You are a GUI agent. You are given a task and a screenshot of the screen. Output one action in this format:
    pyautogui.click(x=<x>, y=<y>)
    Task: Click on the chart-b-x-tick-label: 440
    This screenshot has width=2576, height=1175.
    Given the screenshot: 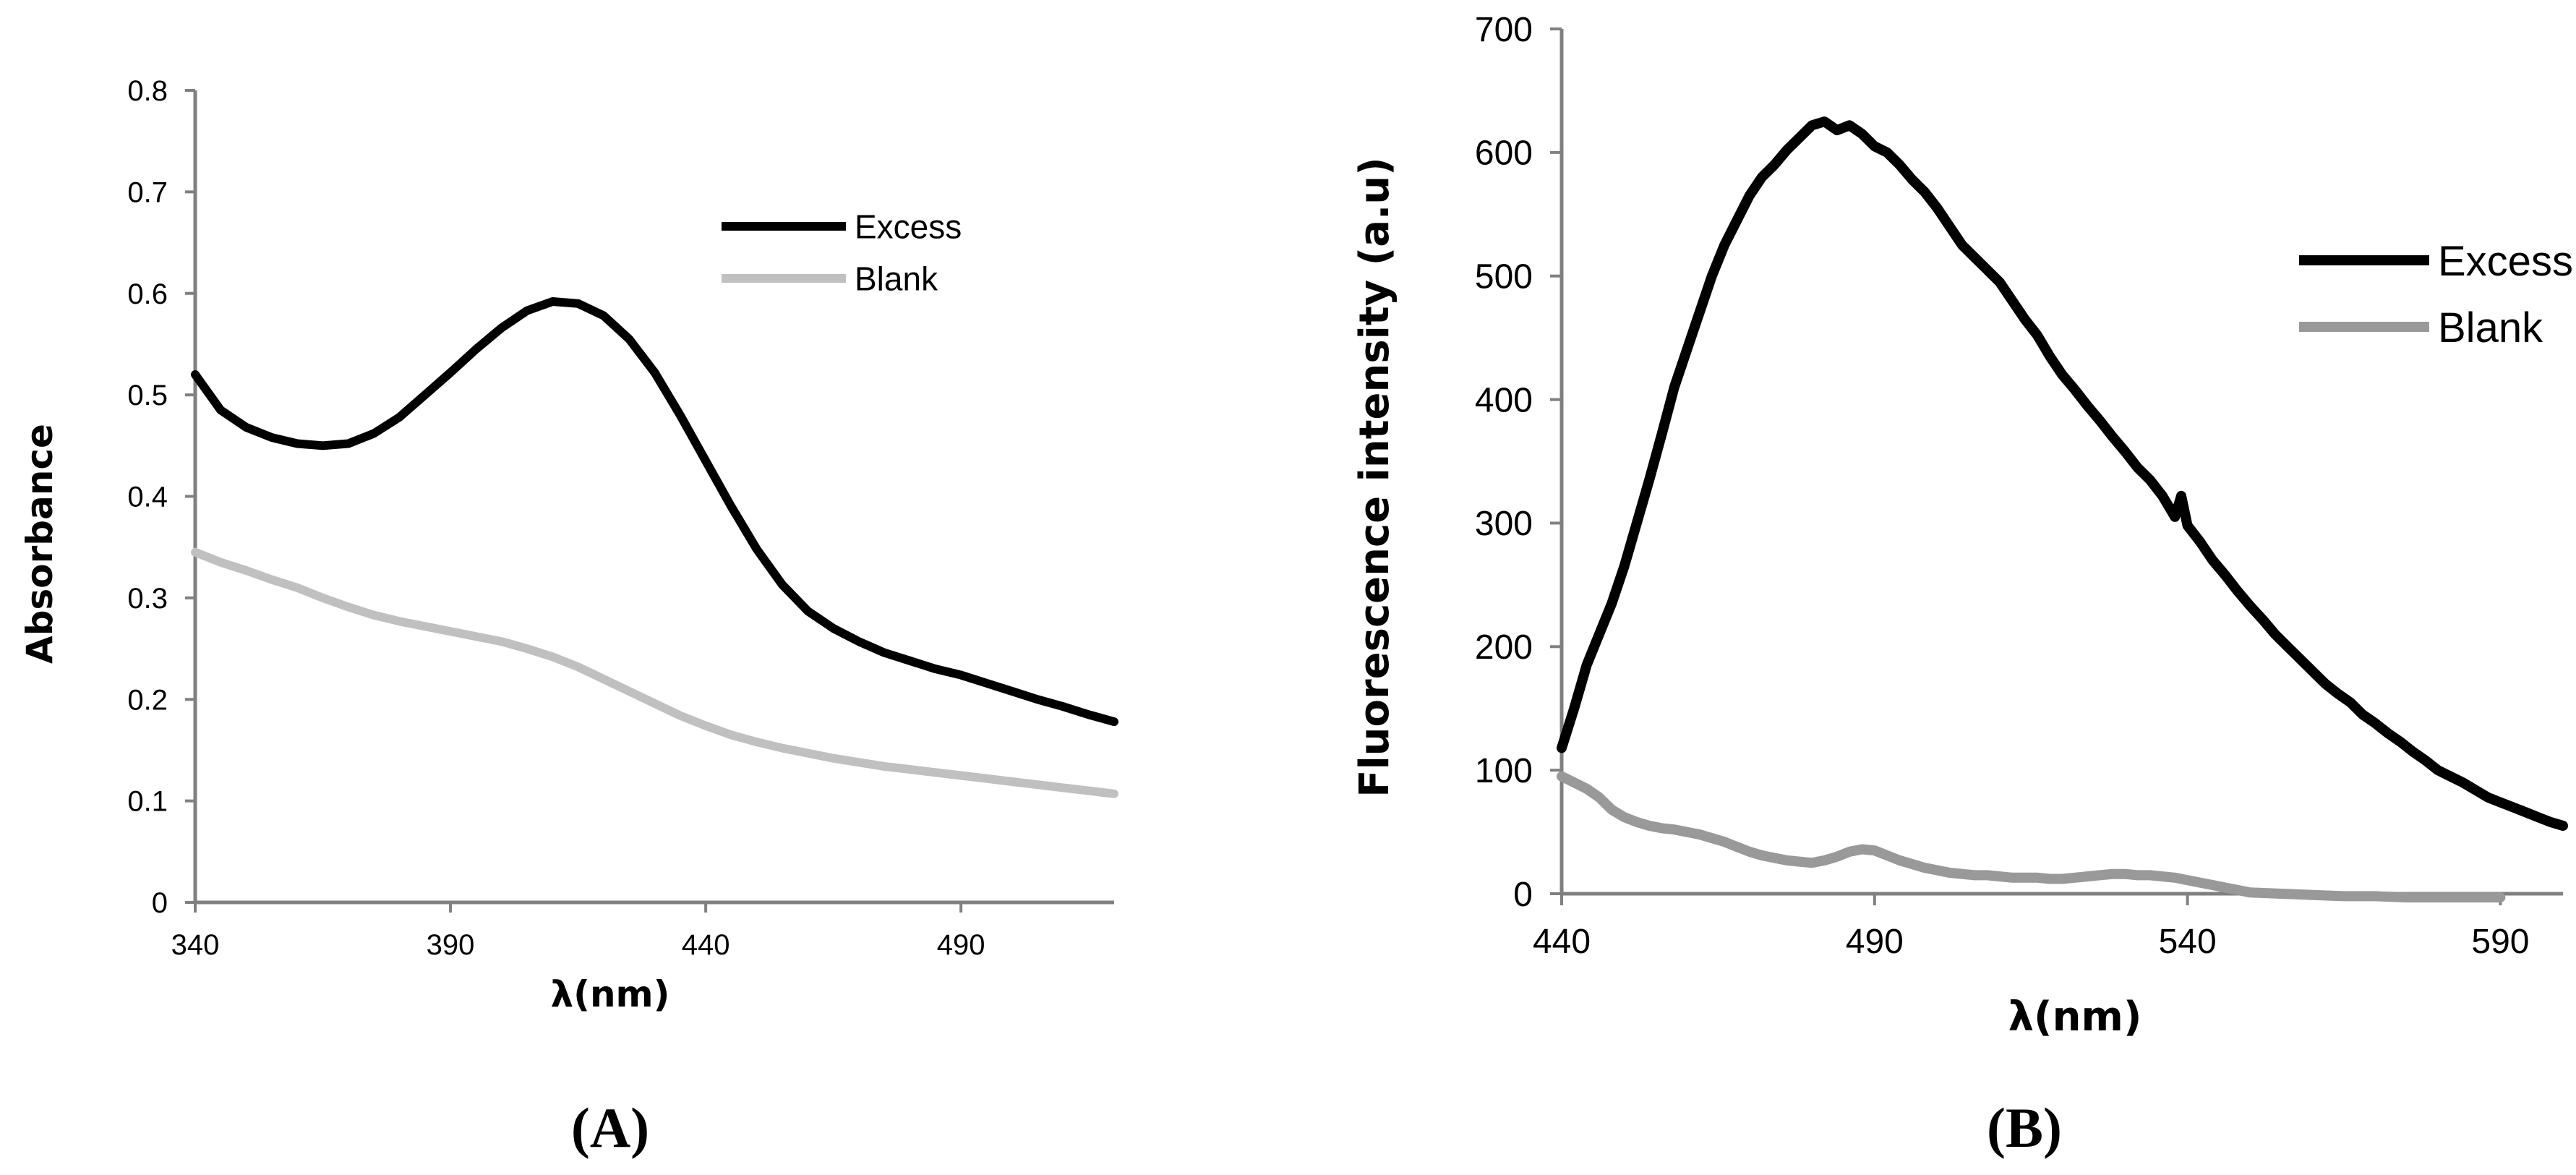 What is the action you would take?
    pyautogui.click(x=1562, y=942)
    